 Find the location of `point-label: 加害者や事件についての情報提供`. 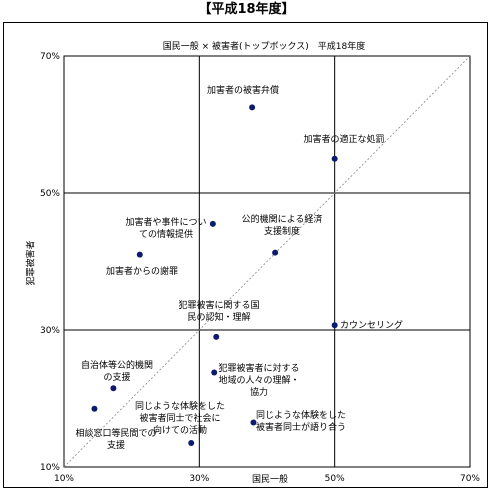

point-label: 加害者や事件についての情報提供 is located at coordinates (165, 228).